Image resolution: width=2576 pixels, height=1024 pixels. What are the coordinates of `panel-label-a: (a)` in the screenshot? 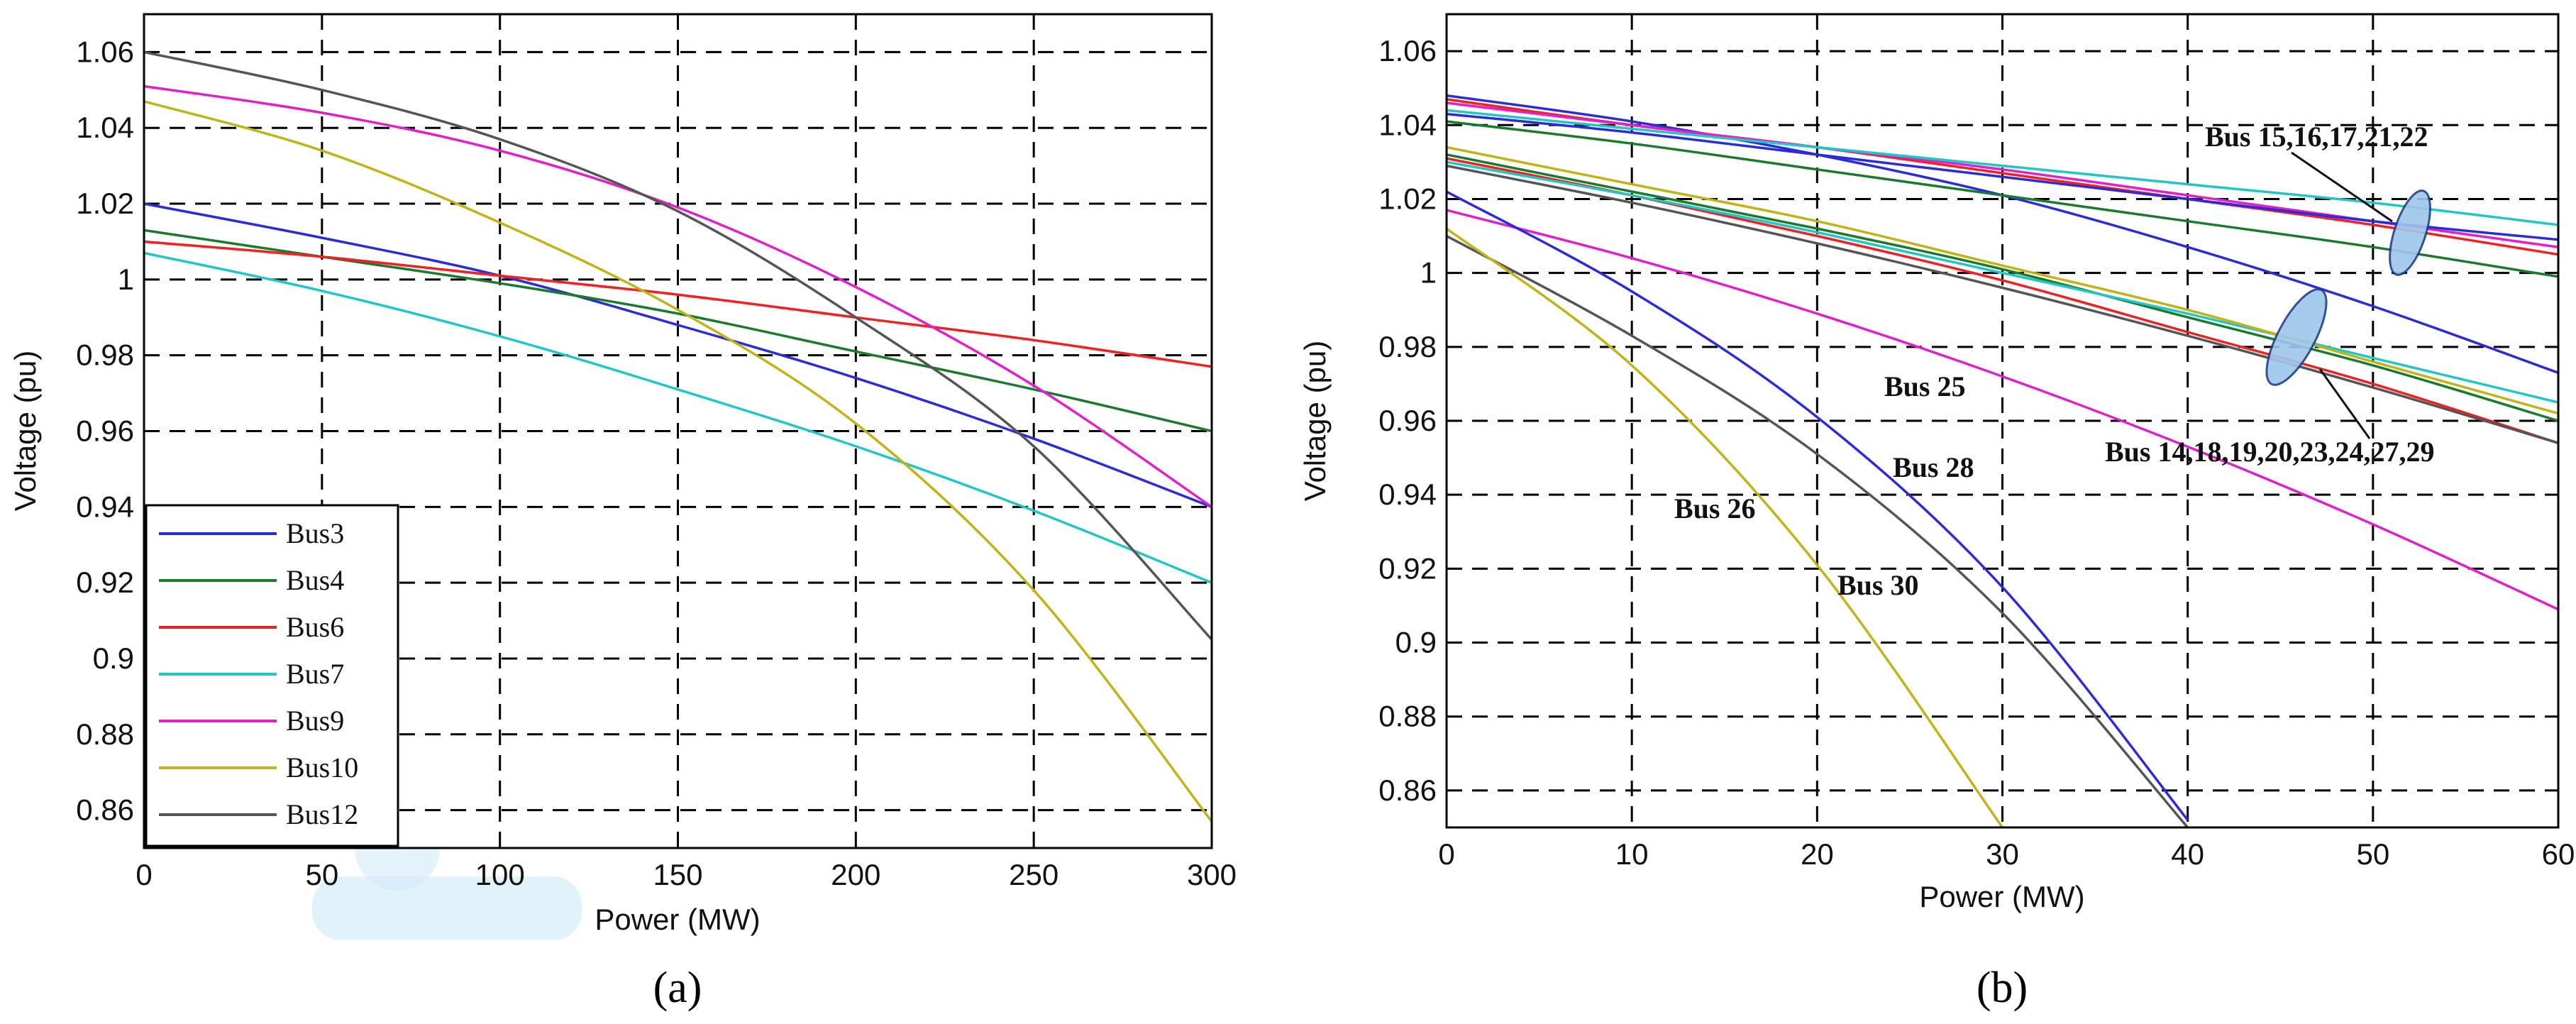 It's located at (677, 988).